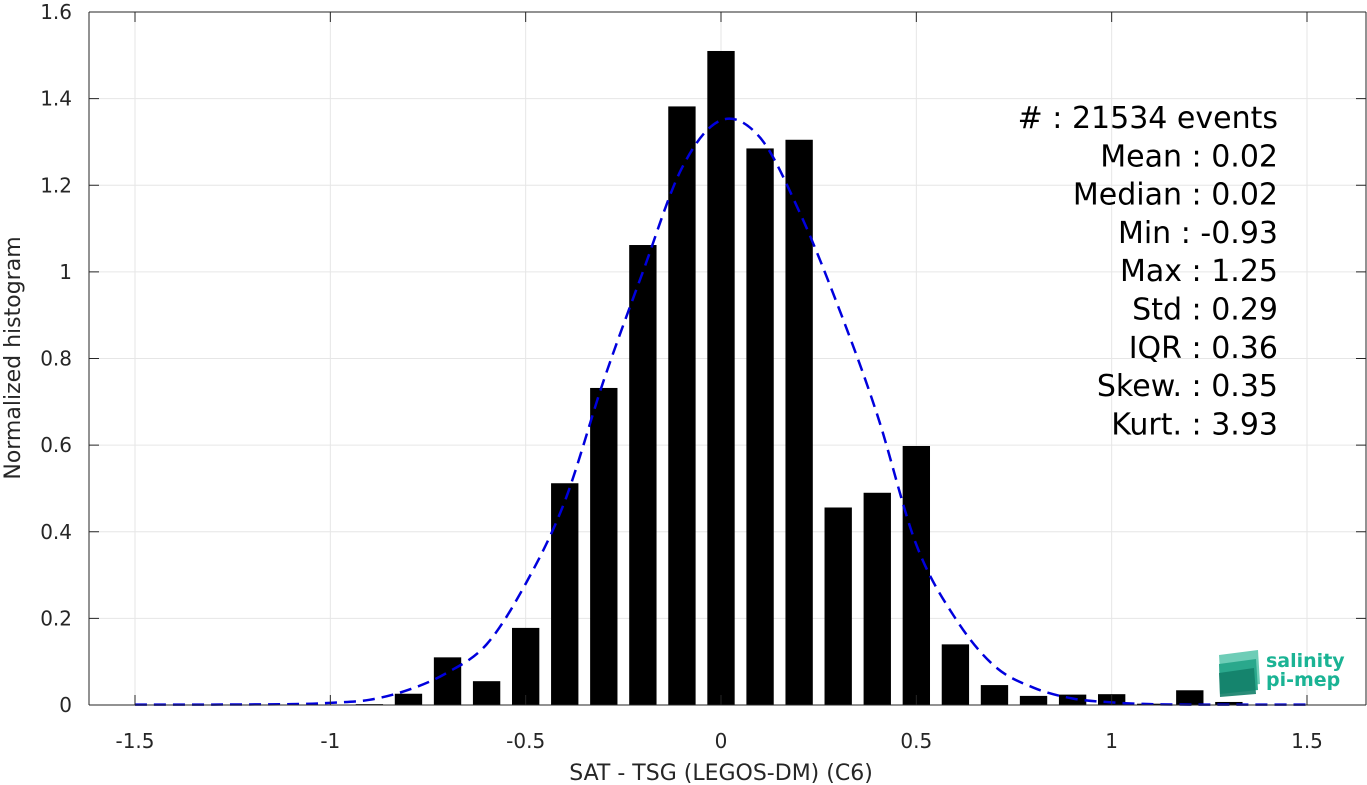 This screenshot has width=1367, height=785. What do you see at coordinates (1198, 233) in the screenshot?
I see `stat-line: Min : -0.93` at bounding box center [1198, 233].